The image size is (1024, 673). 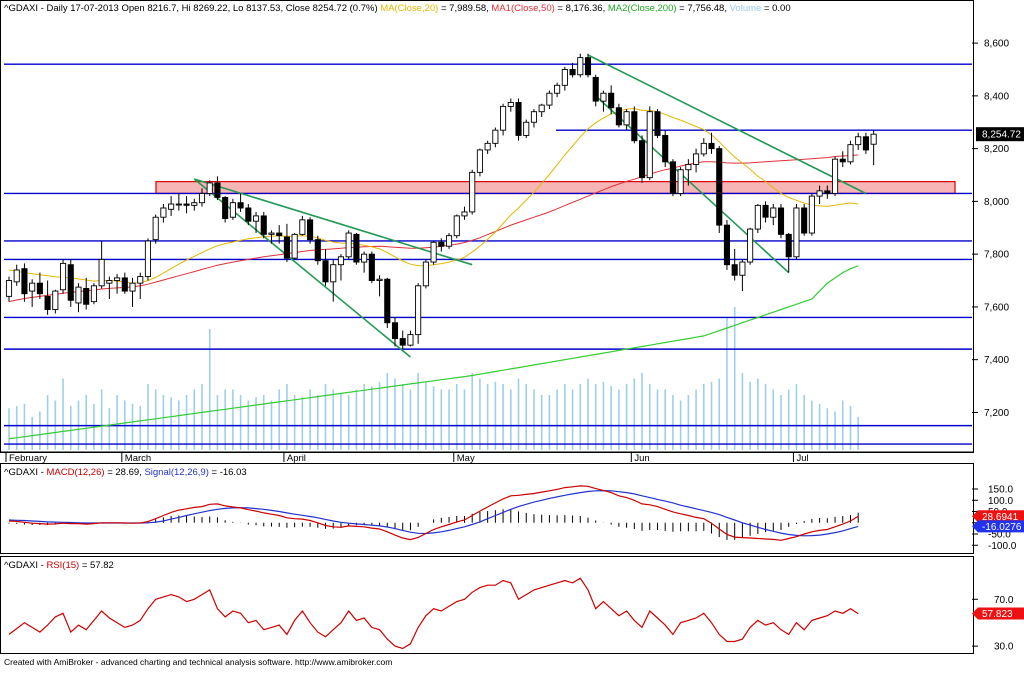 I want to click on month-label: April, so click(x=296, y=458).